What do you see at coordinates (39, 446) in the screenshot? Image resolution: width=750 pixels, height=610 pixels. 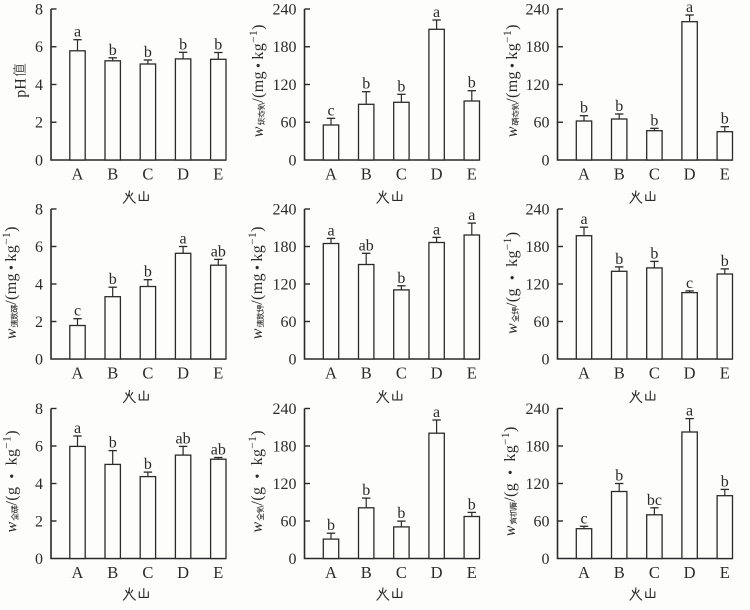 I see `svg-text: 6` at bounding box center [39, 446].